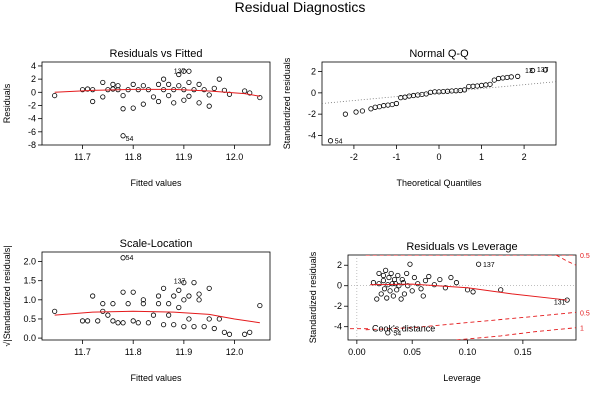 This screenshot has height=405, width=600. Describe the element at coordinates (29, 262) in the screenshot. I see `y-tick-label: 2.0` at that location.